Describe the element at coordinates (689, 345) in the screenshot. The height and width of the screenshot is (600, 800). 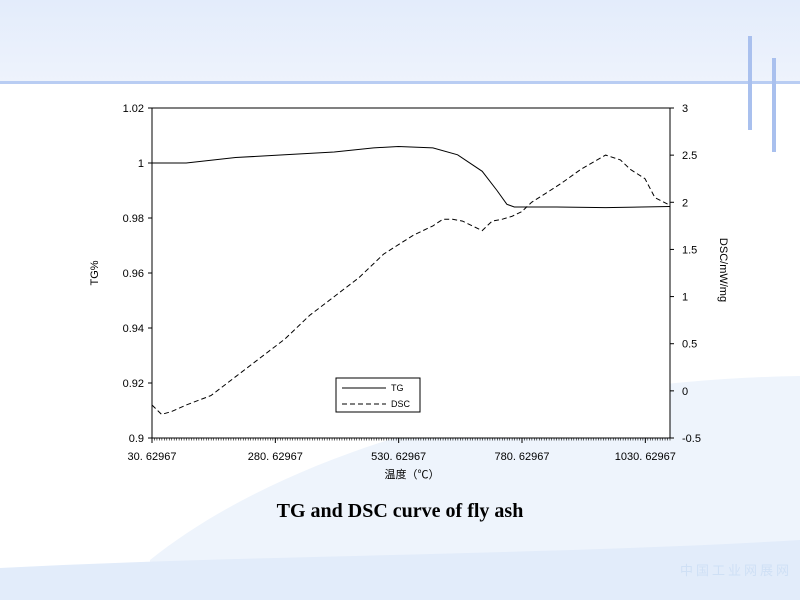
I see `y-right-tick-label: 0.5` at that location.